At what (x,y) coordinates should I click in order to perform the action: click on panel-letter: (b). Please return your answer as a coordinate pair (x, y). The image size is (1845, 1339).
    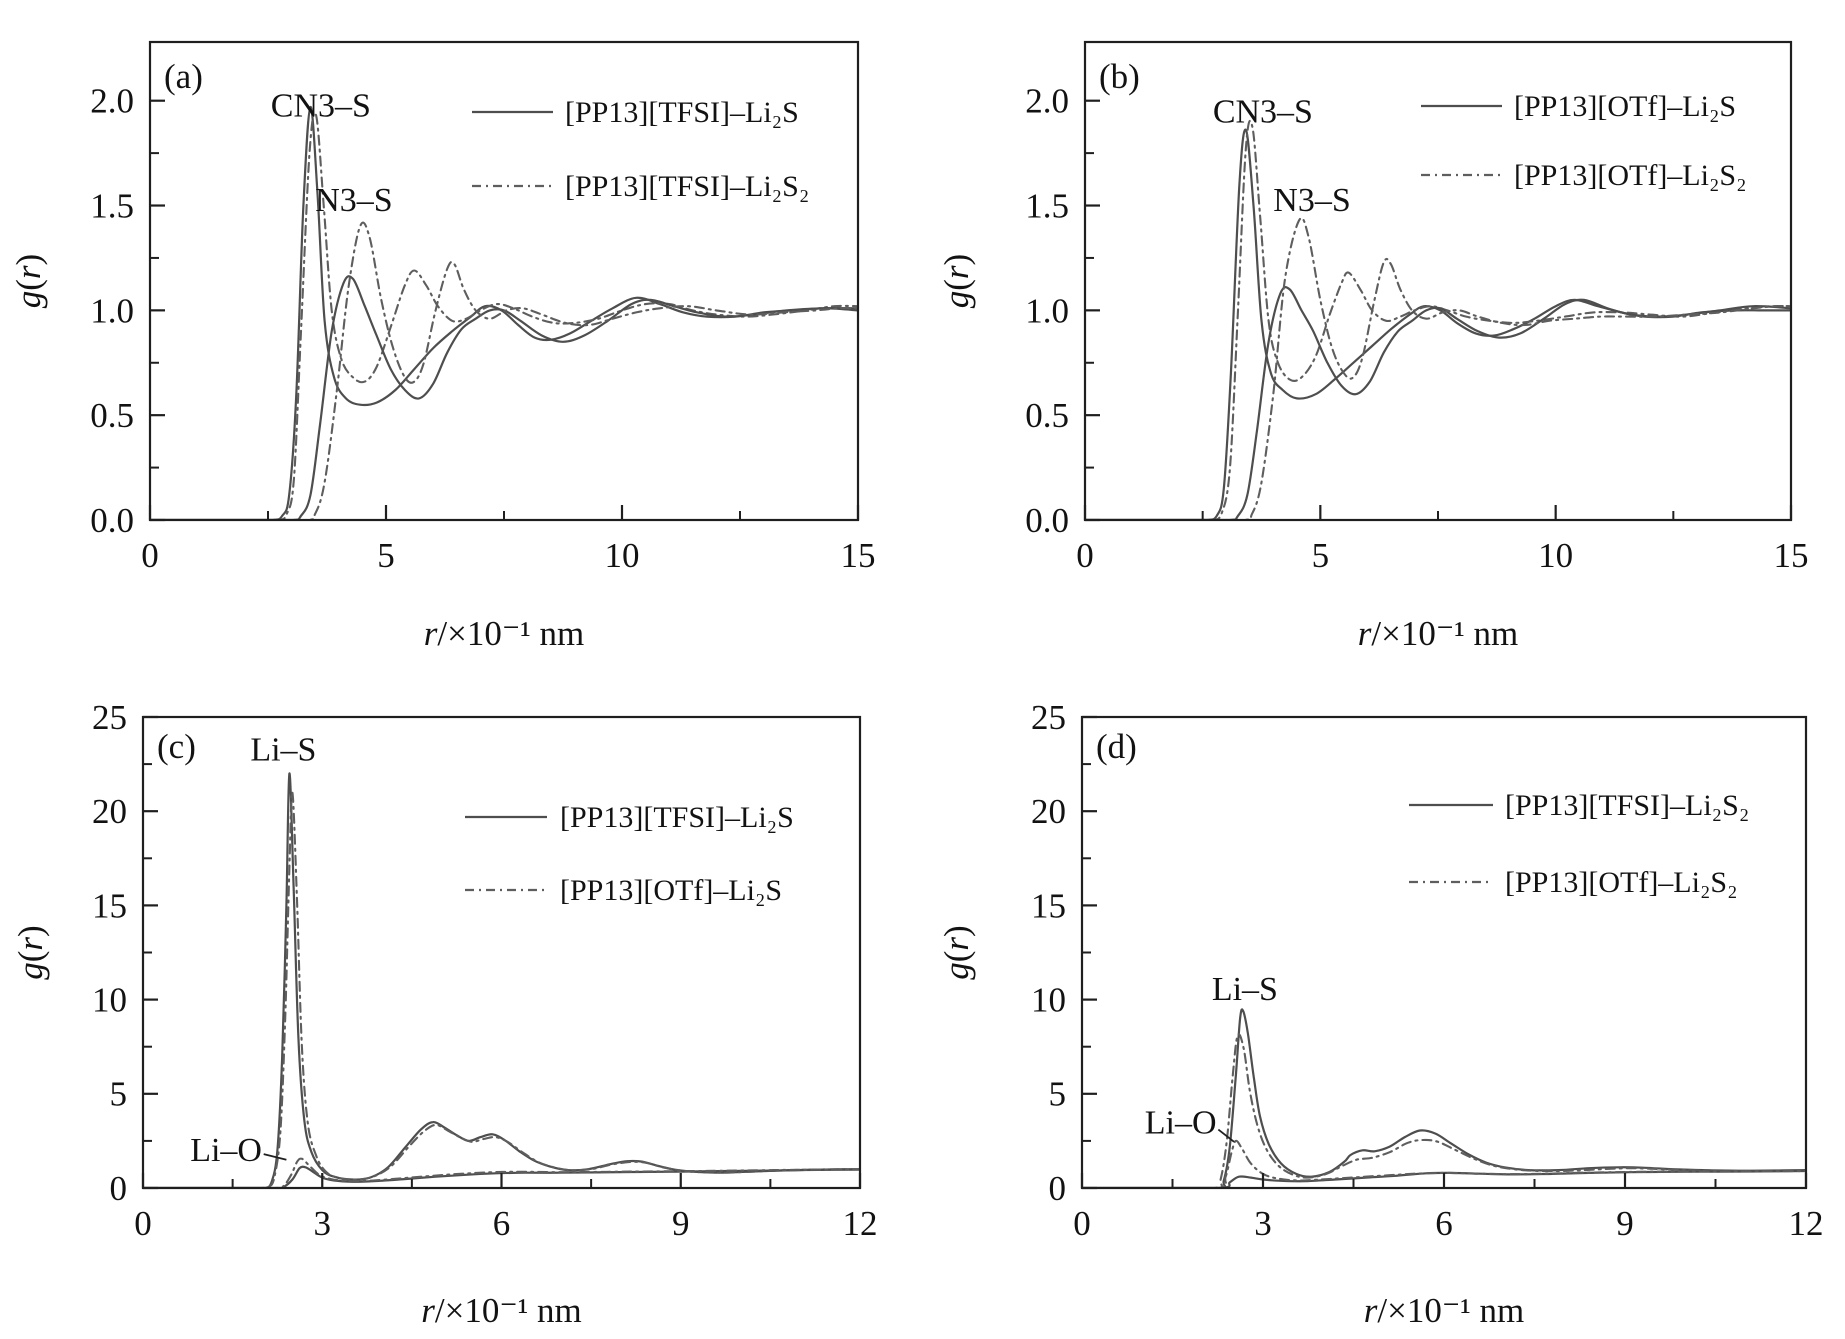
    Looking at the image, I should click on (1119, 76).